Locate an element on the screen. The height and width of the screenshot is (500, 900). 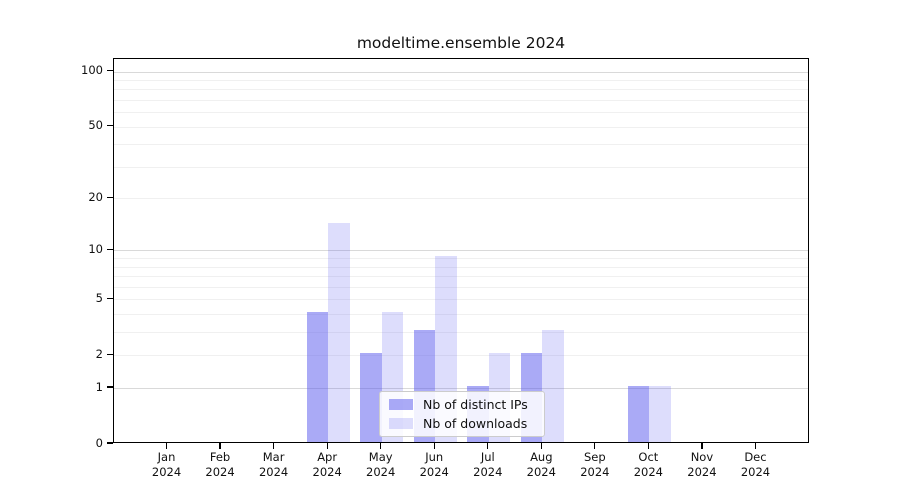
x-tick-label: Feb 2024 is located at coordinates (220, 465).